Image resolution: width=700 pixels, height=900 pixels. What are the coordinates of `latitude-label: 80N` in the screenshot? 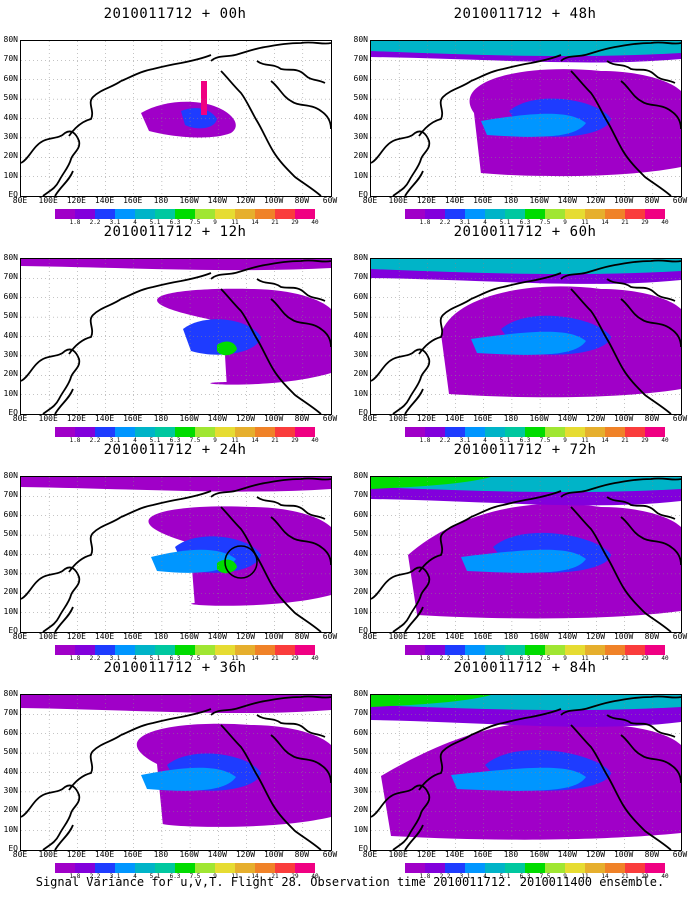 It's located at (10, 257).